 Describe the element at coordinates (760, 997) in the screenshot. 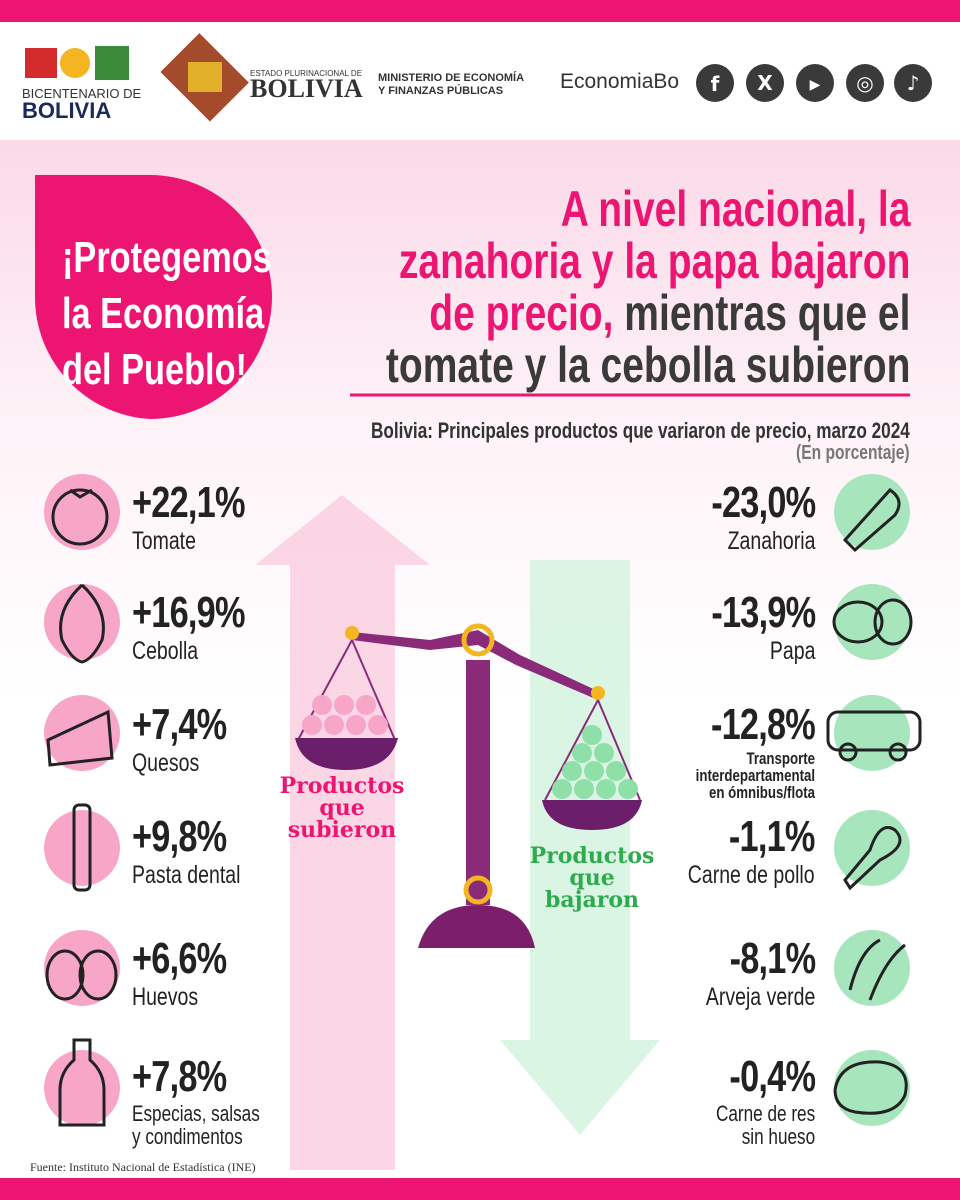

I see `item-label: Arveja verde` at that location.